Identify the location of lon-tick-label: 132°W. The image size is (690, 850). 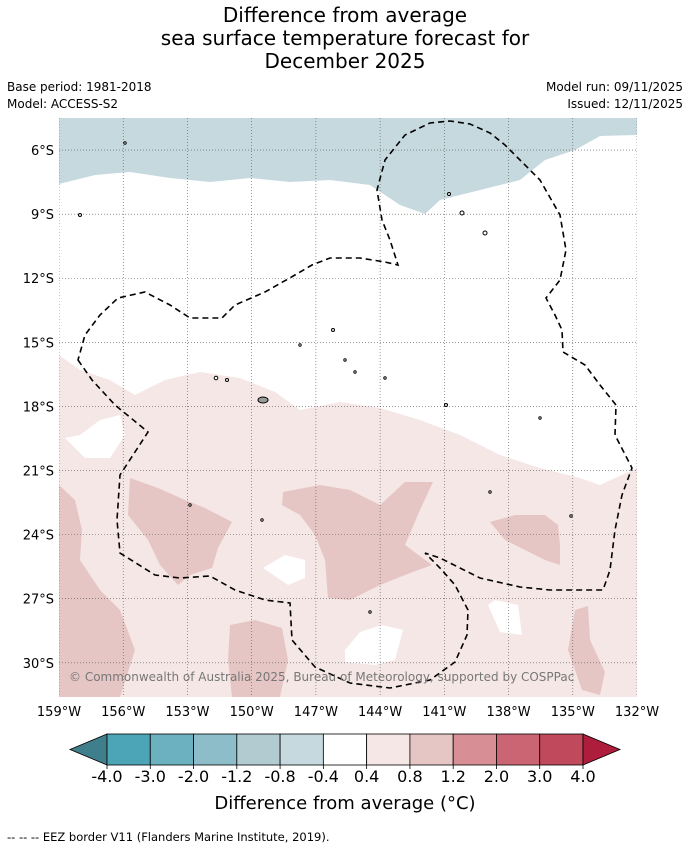
(637, 712).